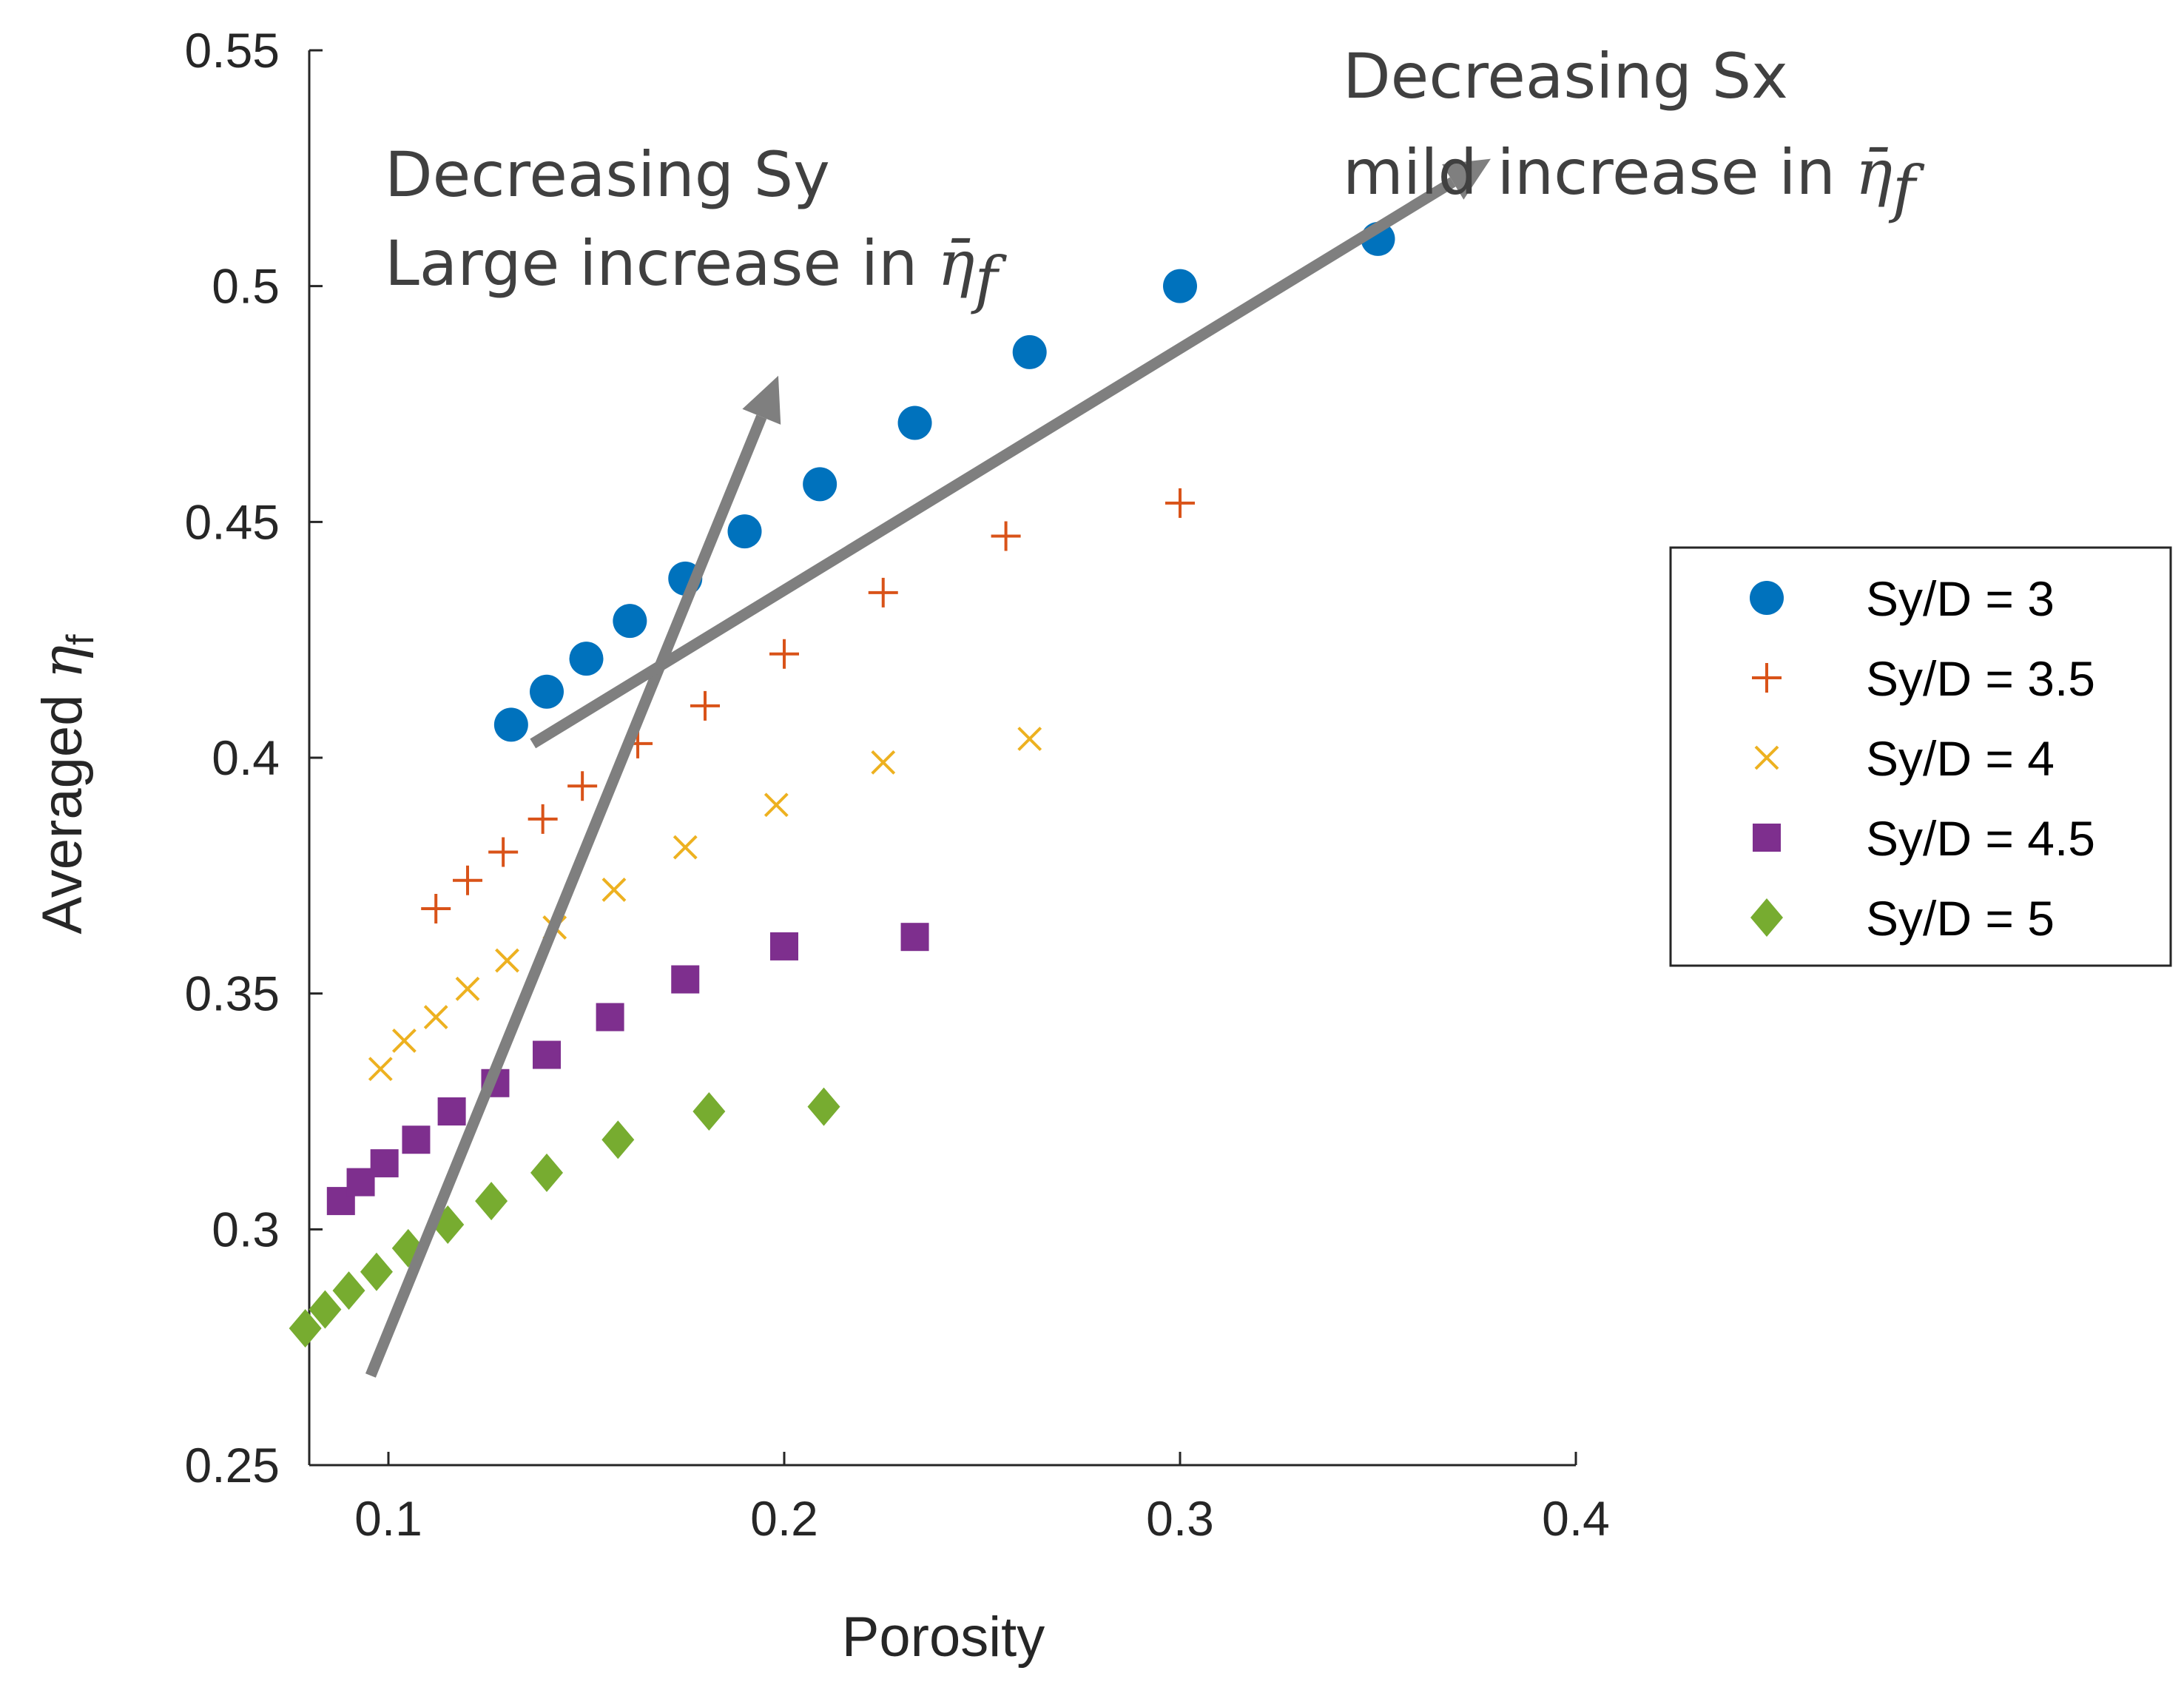  I want to click on y-tick-label: 0.35, so click(232, 993).